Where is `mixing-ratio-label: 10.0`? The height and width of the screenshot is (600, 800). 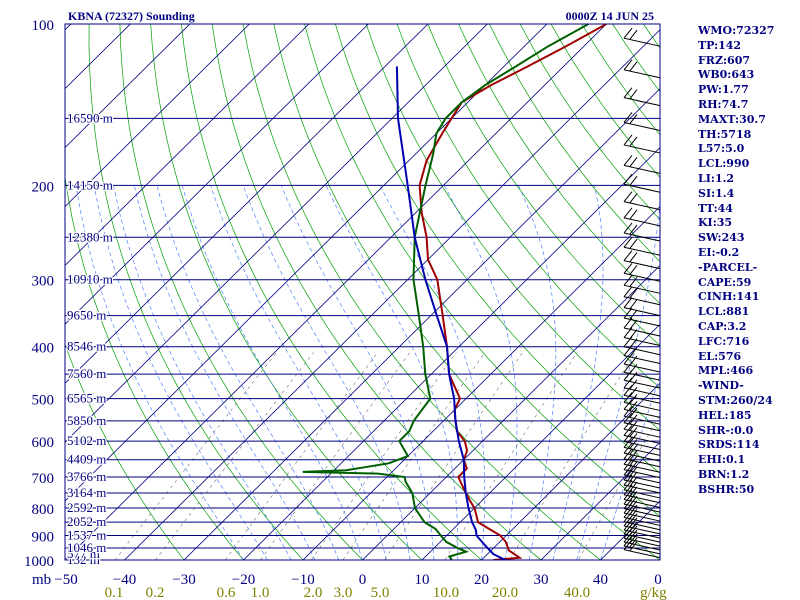
mixing-ratio-label: 10.0 is located at coordinates (446, 592).